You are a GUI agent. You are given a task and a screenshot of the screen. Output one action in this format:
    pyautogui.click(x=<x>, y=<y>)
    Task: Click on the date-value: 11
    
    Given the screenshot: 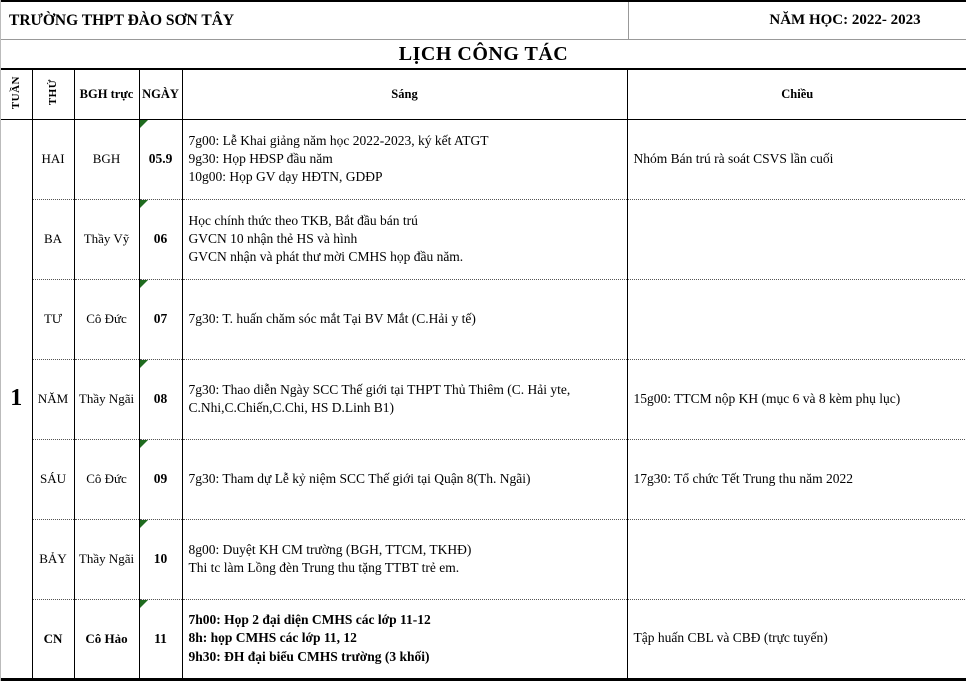 What is the action you would take?
    pyautogui.click(x=160, y=638)
    